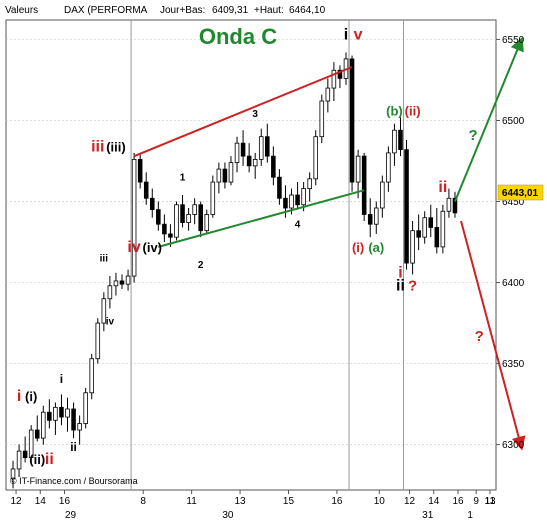 The image size is (547, 522). Describe the element at coordinates (489, 119) in the screenshot. I see `bull-projection` at that location.